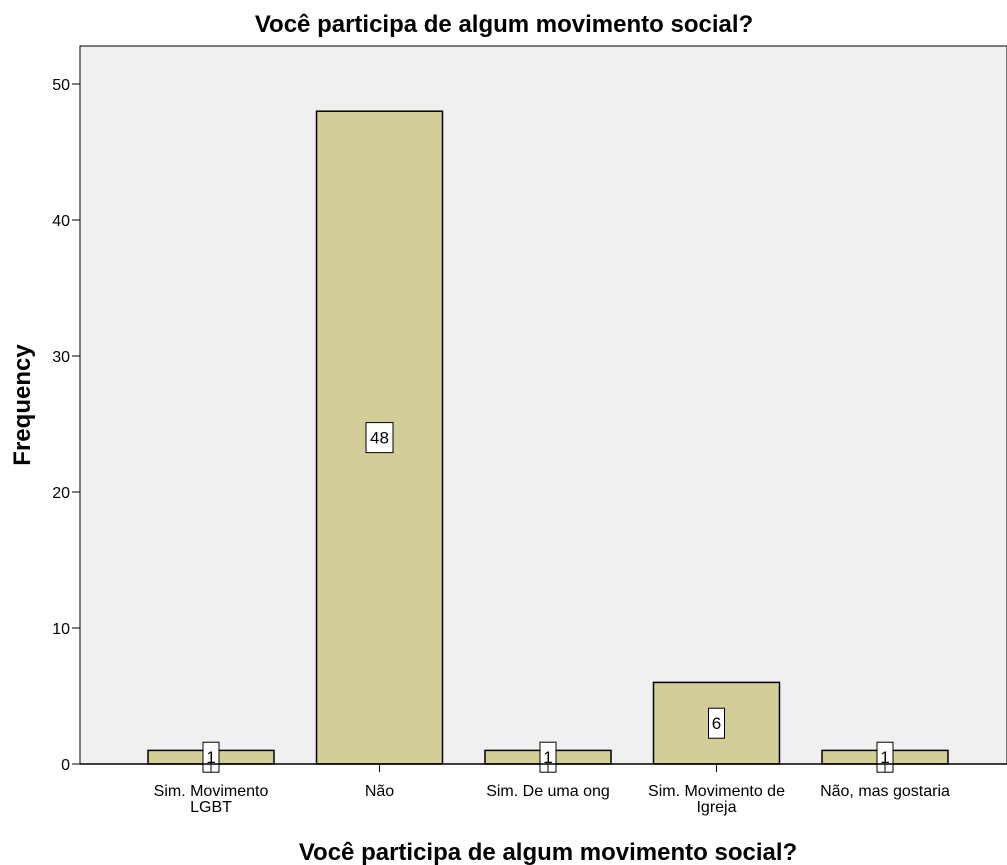 This screenshot has height=865, width=1007. I want to click on data-label: 48, so click(379, 438).